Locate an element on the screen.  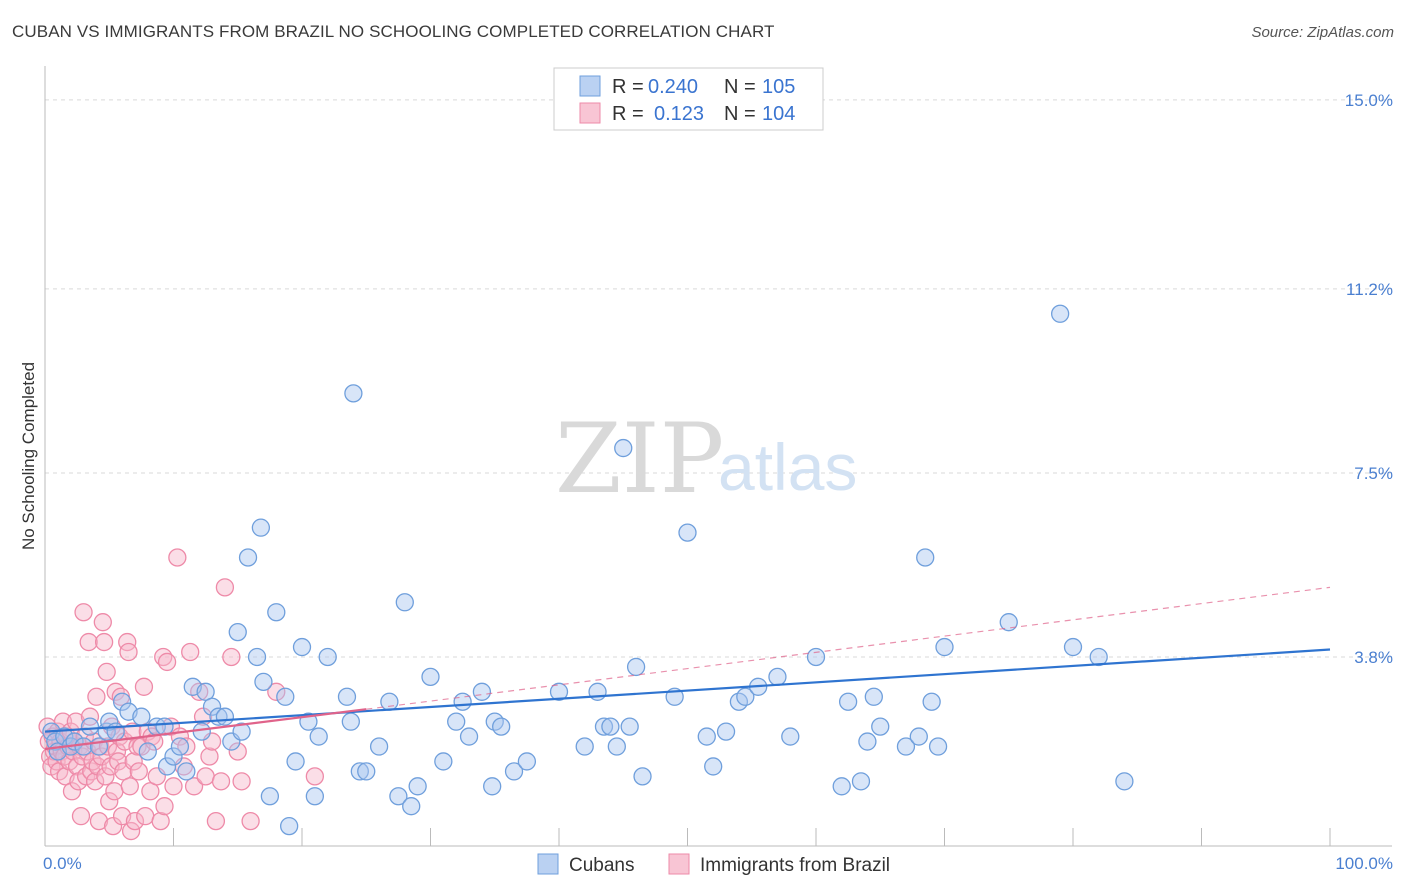
bottom-legend-swatch-brazil is located at coordinates (679, 864).